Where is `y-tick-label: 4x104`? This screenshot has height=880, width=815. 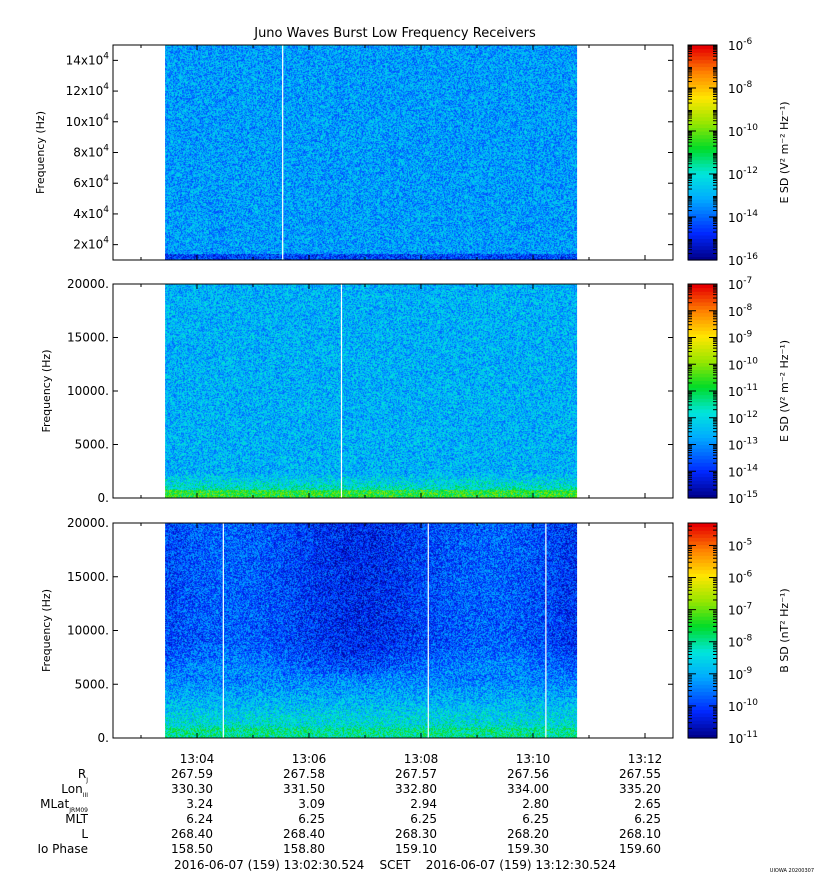
y-tick-label: 4x104 is located at coordinates (91, 213).